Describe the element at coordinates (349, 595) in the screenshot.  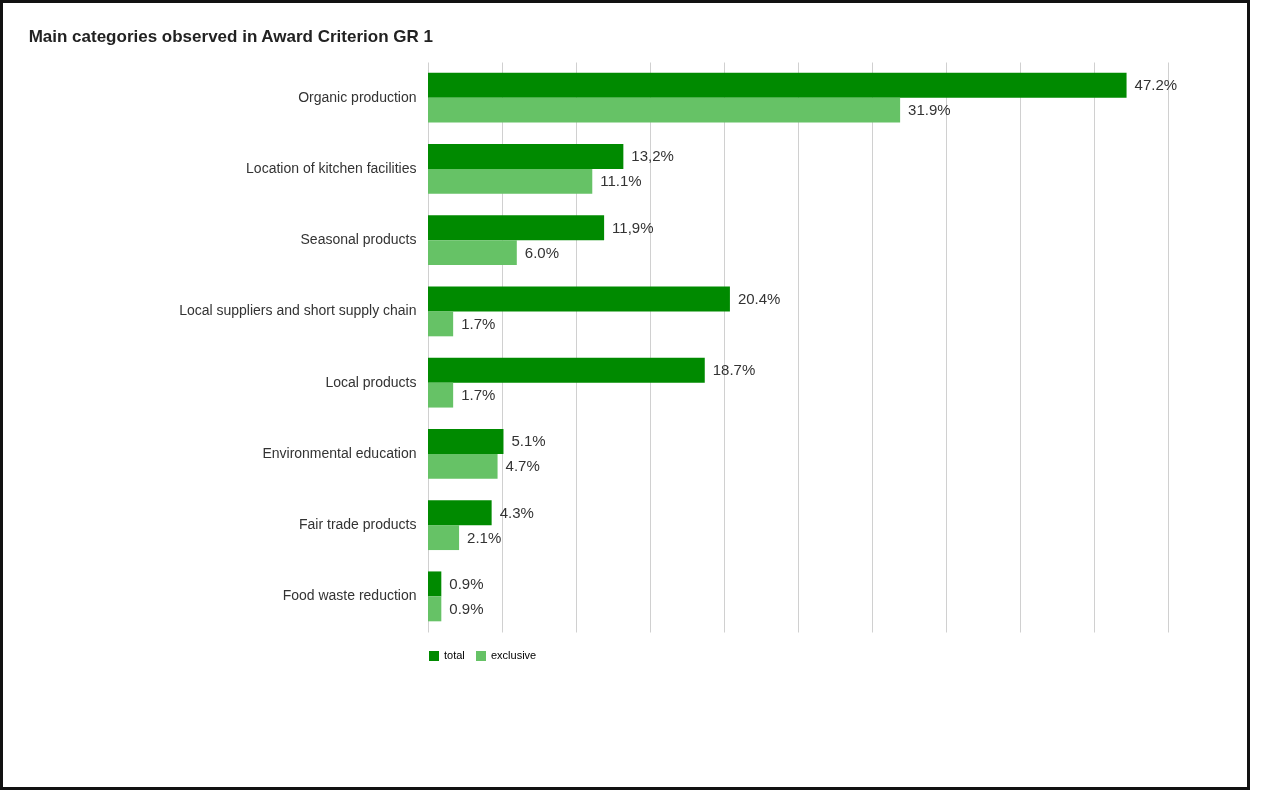
I see `y-tick-label: Food waste reduction` at that location.